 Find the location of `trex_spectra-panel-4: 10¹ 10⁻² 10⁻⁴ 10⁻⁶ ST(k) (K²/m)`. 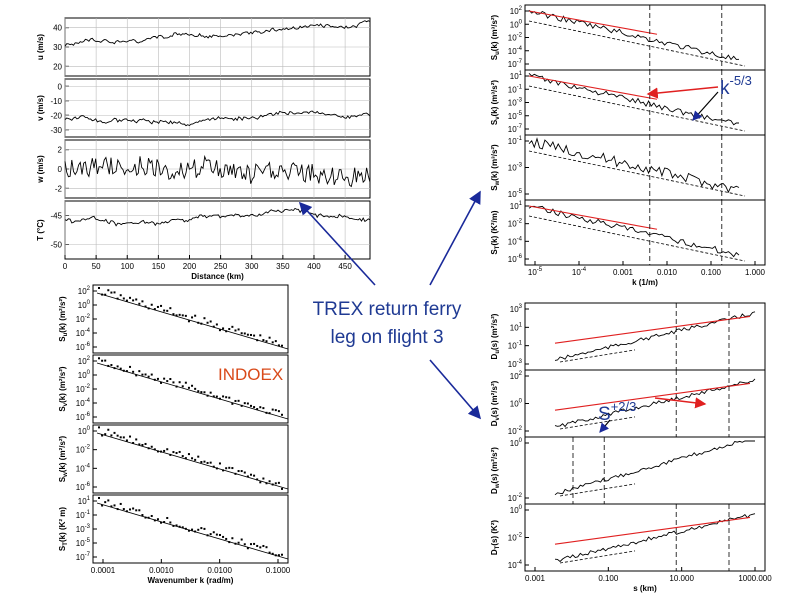

trex_spectra-panel-4: 10¹ 10⁻² 10⁻⁴ 10⁻⁶ ST(k) (K²/m) is located at coordinates (628, 232).